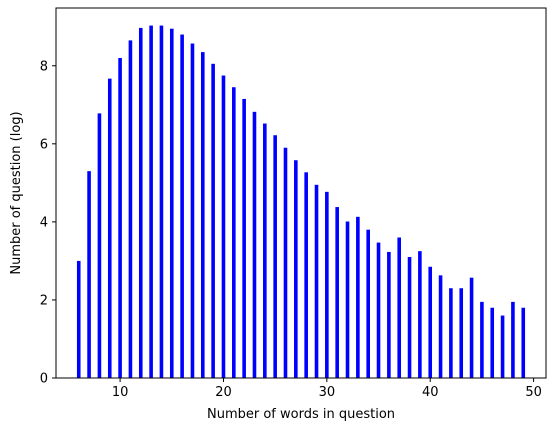 The width and height of the screenshot is (554, 432). I want to click on x-axis-ticks: 10 20 30 40 50, so click(327, 389).